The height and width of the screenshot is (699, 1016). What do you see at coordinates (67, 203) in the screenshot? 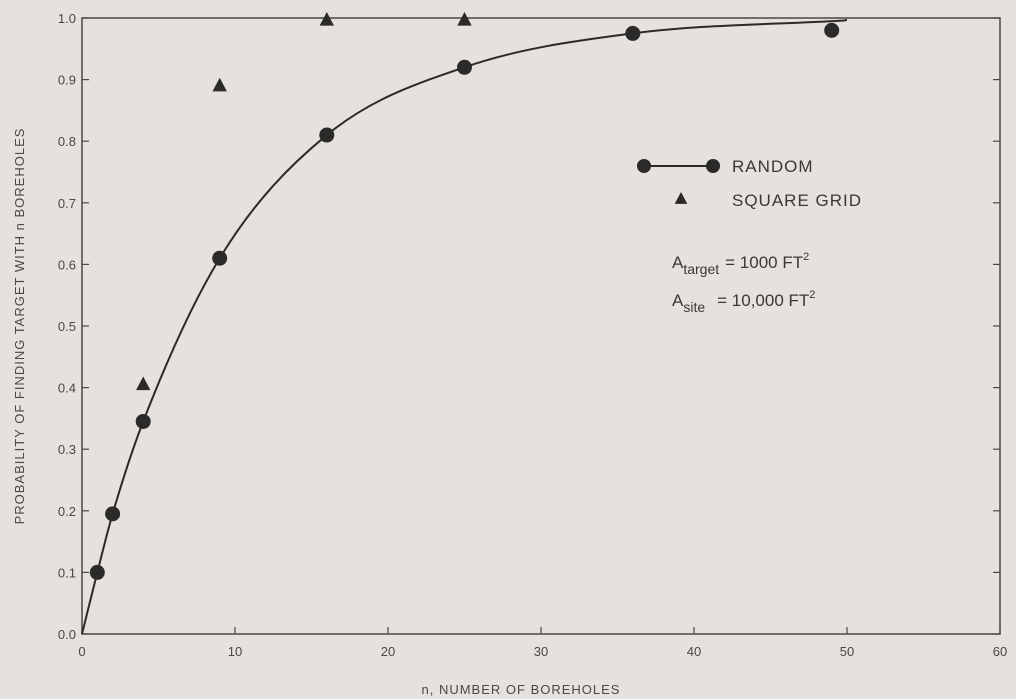
I see `y-tick-label: 0.7` at bounding box center [67, 203].